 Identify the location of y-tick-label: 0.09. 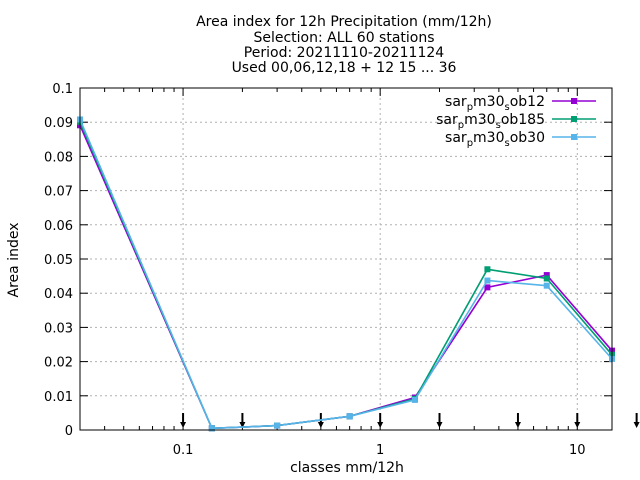
(58, 123).